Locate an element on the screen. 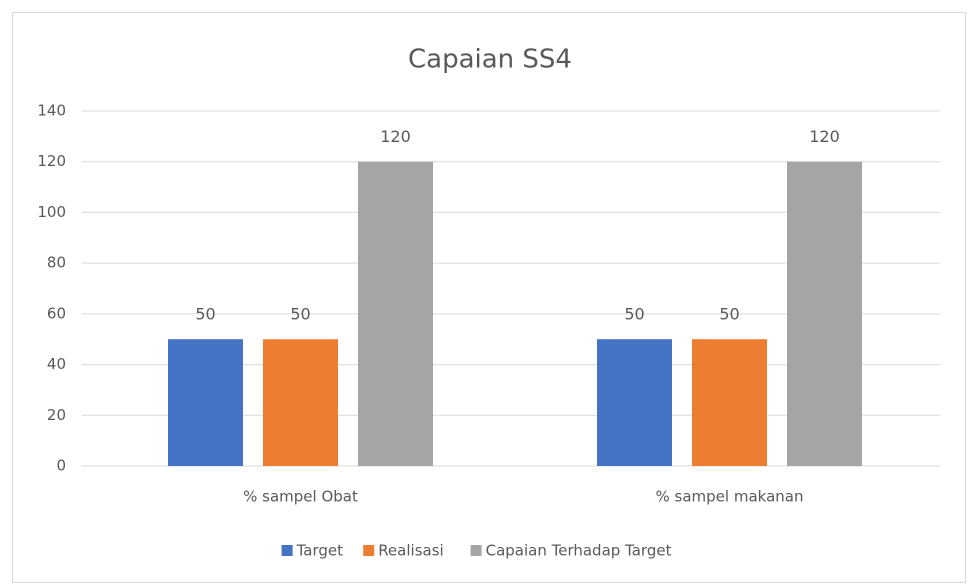 The image size is (968, 585). legend-label: Target is located at coordinates (320, 551).